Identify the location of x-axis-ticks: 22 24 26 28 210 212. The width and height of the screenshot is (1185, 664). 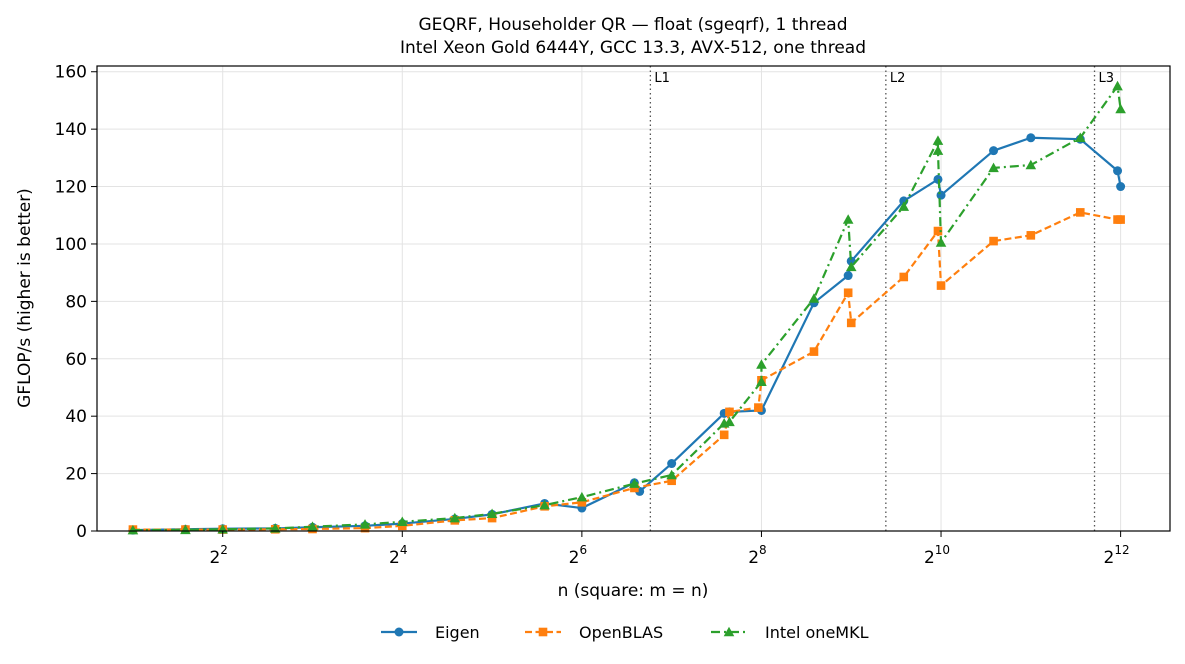
(669, 549).